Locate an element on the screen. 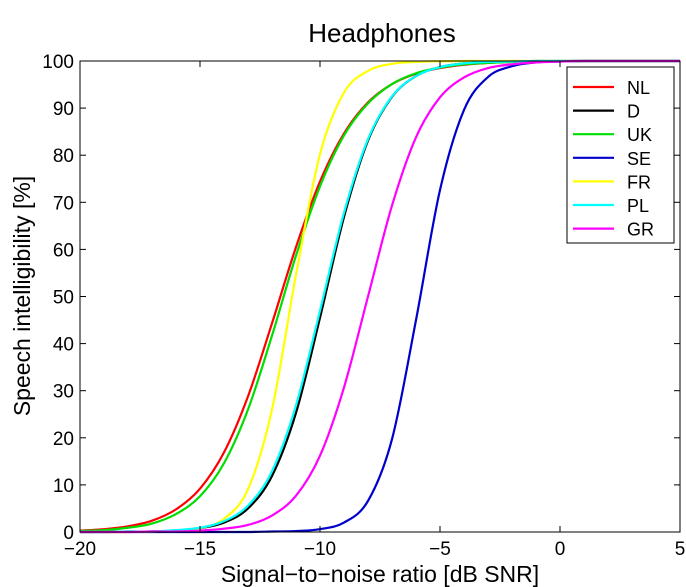 This screenshot has width=686, height=587. x-axis-label: Signal−to−noise ratio [dB SNR] is located at coordinates (380, 574).